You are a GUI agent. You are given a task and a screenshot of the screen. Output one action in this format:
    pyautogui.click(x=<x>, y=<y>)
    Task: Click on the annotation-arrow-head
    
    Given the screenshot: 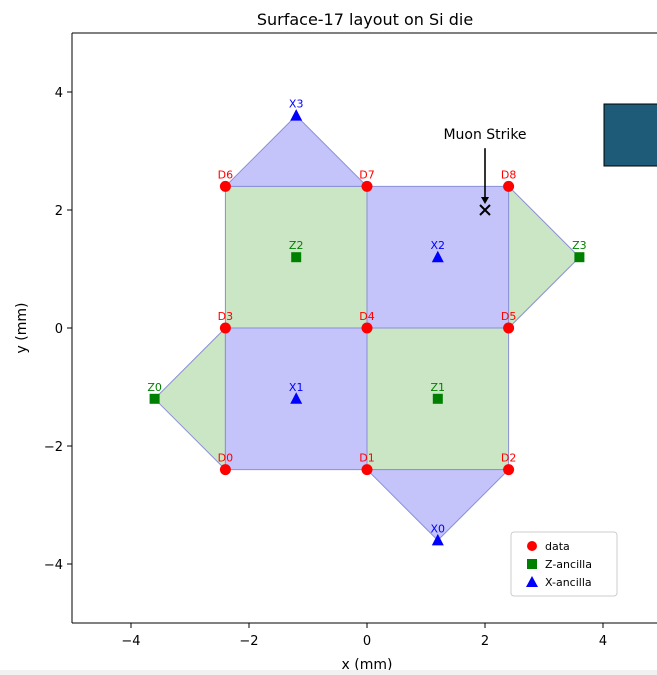 What is the action you would take?
    pyautogui.click(x=485, y=200)
    